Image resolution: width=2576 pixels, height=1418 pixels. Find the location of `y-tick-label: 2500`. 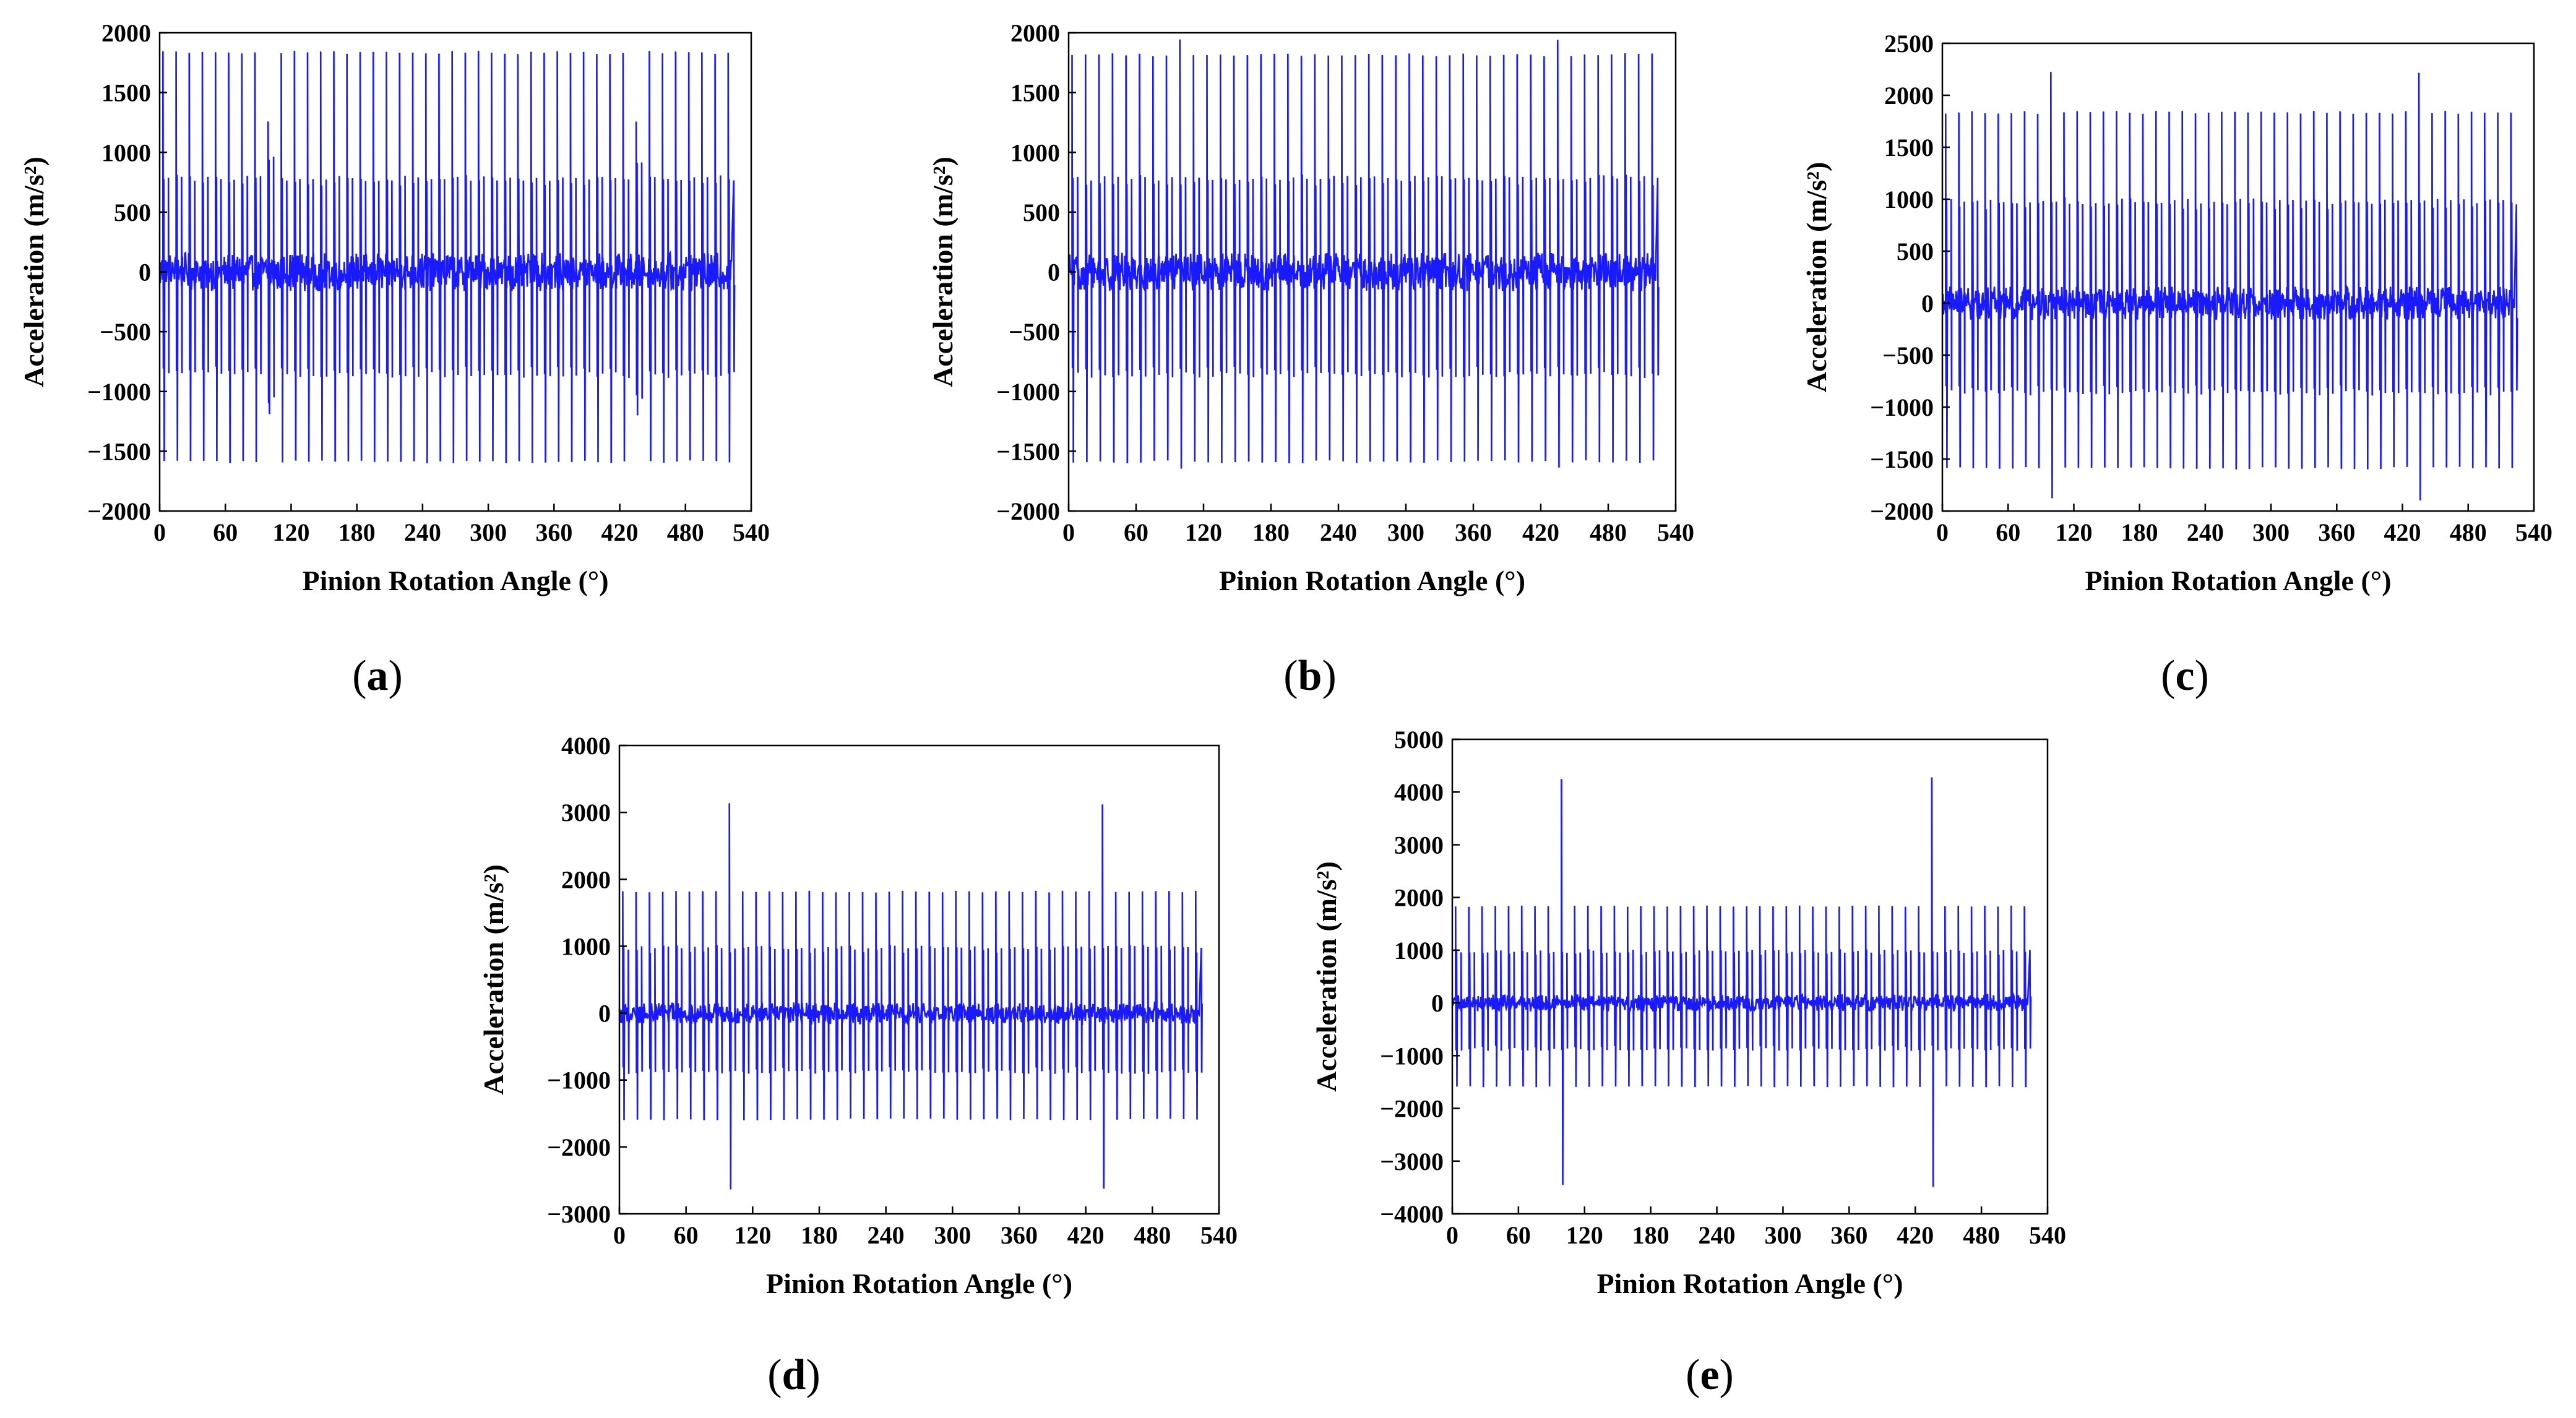

y-tick-label: 2500 is located at coordinates (1909, 44).